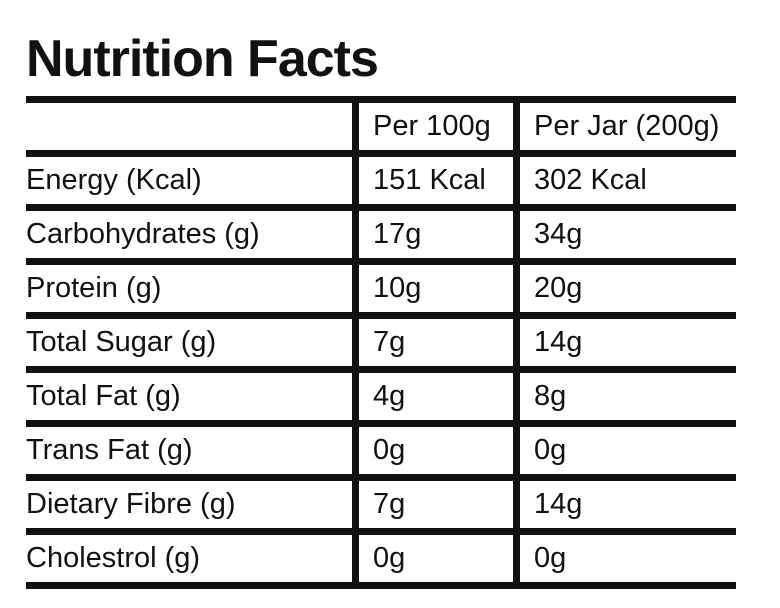  What do you see at coordinates (624, 126) in the screenshot?
I see `header-per-jar: Per Jar (200g)` at bounding box center [624, 126].